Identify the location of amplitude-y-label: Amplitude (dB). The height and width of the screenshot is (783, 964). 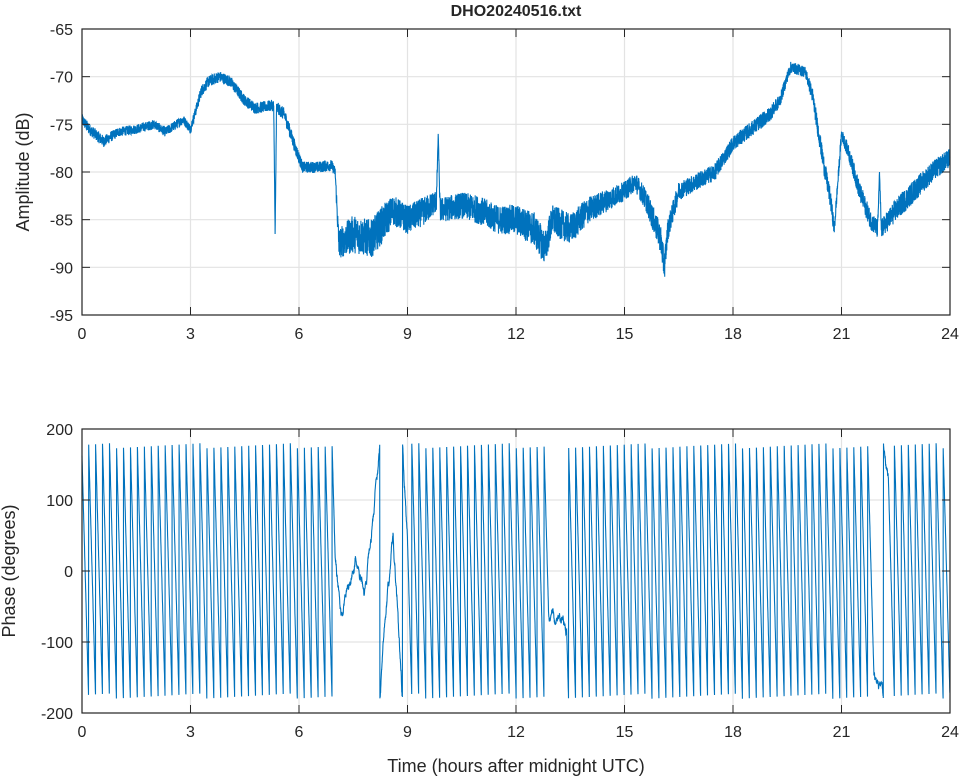
(23, 171).